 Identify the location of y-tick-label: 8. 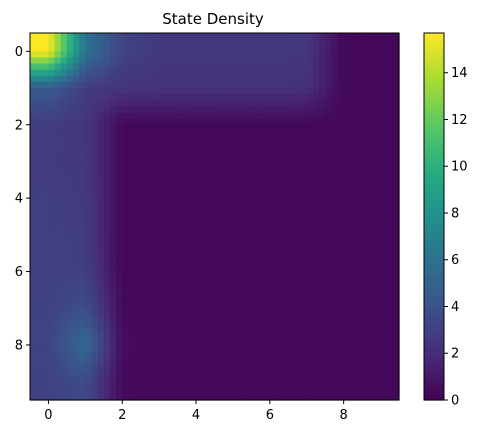
(19, 345).